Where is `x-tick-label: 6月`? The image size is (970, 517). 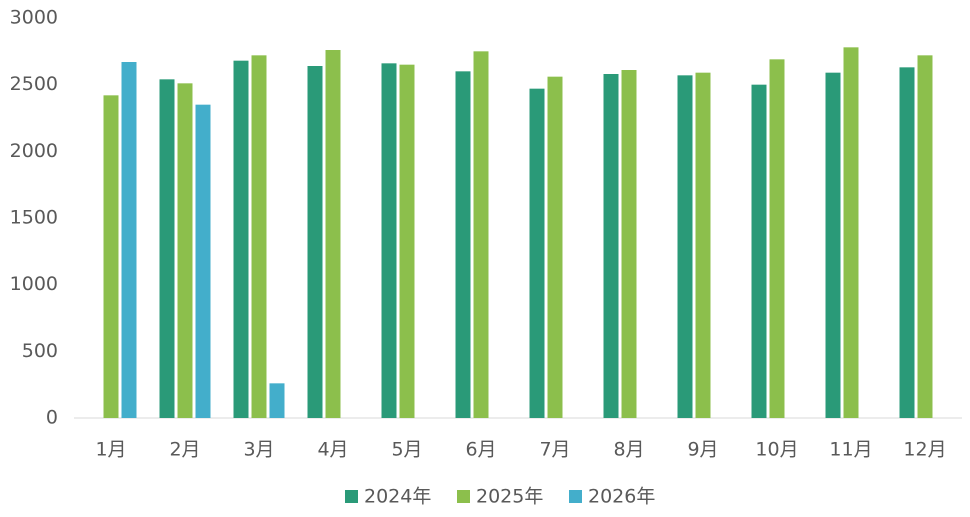
x-tick-label: 6月 is located at coordinates (480, 450).